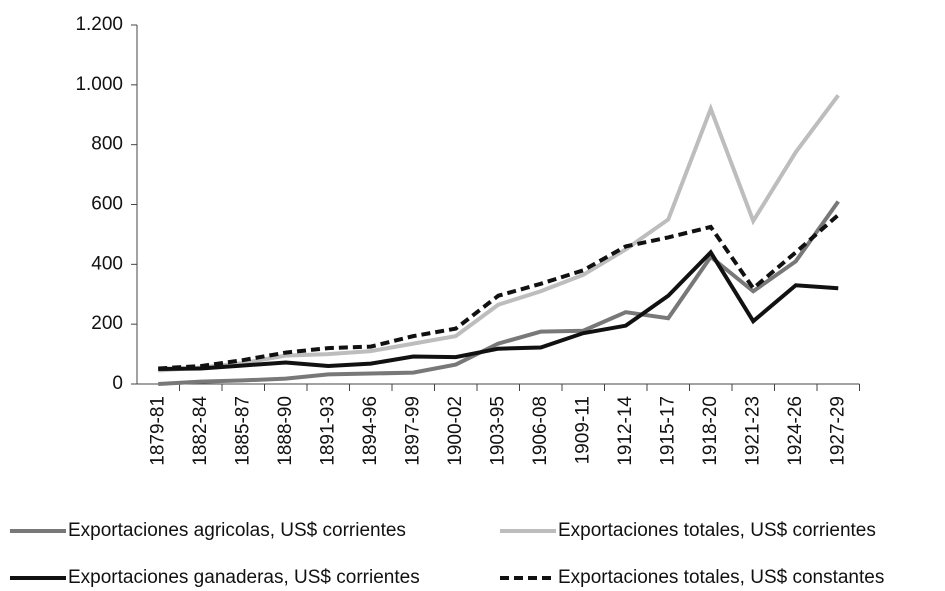 The width and height of the screenshot is (945, 591). I want to click on y-tick-label: 1.200, so click(99, 24).